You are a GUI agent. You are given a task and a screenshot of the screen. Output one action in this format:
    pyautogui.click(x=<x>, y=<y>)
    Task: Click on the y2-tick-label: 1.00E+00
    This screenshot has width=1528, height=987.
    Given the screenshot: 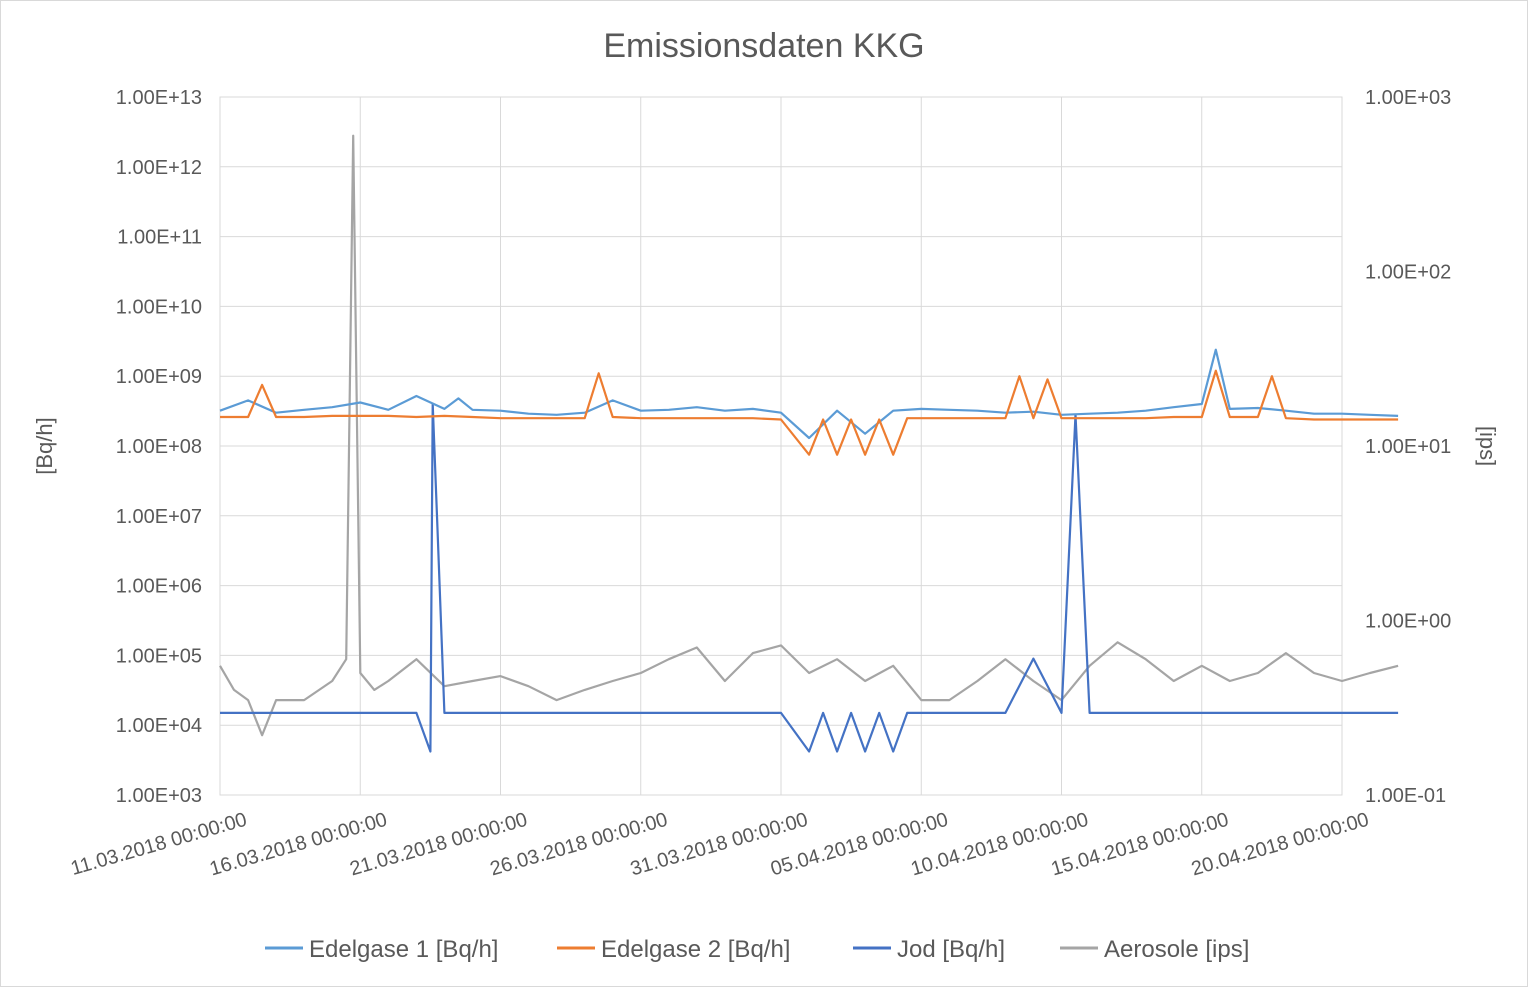 What is the action you would take?
    pyautogui.click(x=1408, y=622)
    